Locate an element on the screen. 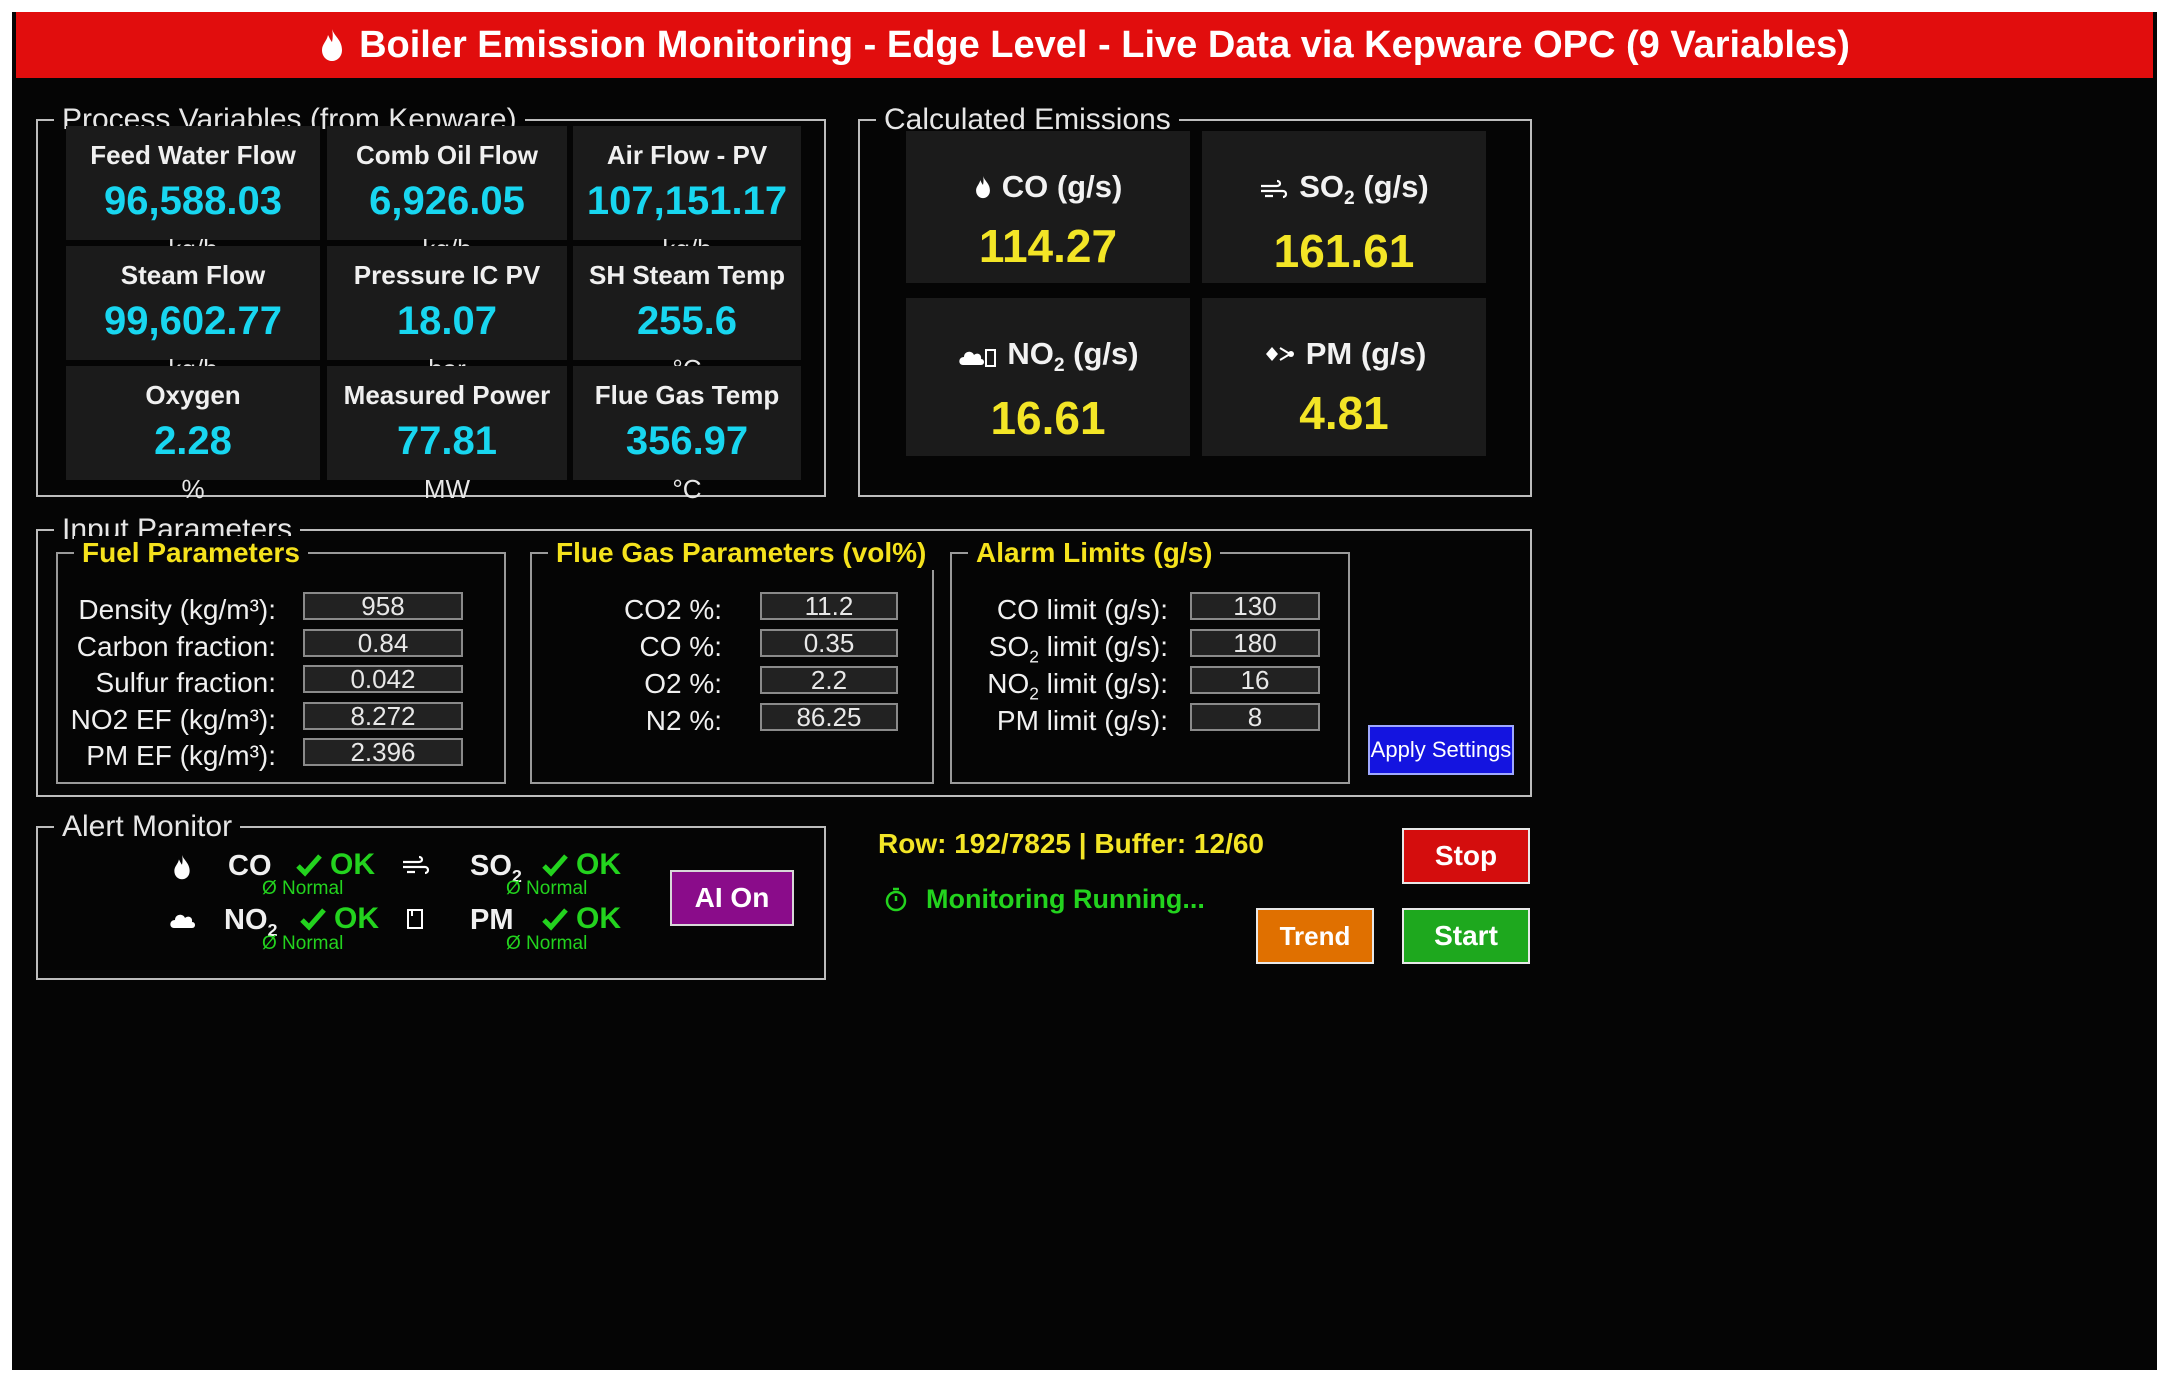  emission-value-pm: 4.81 is located at coordinates (1344, 413).